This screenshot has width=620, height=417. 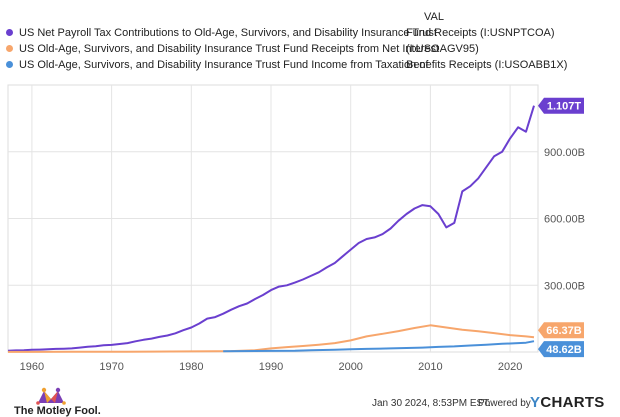 I want to click on jester-hat-icon, so click(x=51, y=396).